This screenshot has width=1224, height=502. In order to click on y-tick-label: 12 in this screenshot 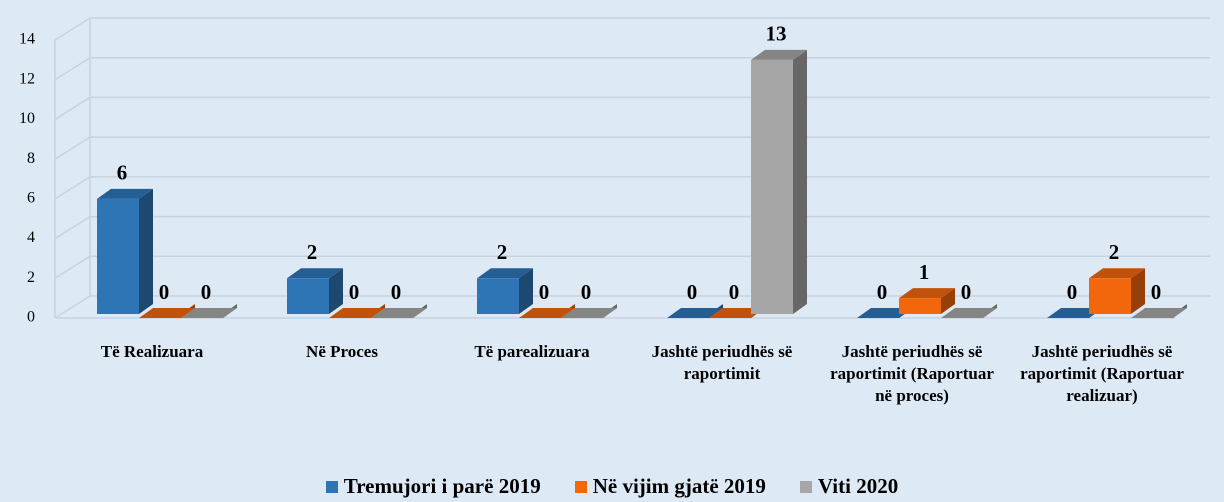, I will do `click(27, 78)`.